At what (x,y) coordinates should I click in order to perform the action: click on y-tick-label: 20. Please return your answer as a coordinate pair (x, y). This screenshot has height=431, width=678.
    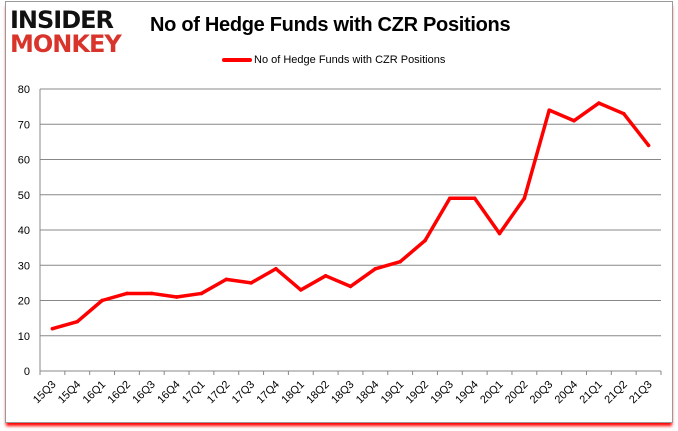
    Looking at the image, I should click on (24, 302).